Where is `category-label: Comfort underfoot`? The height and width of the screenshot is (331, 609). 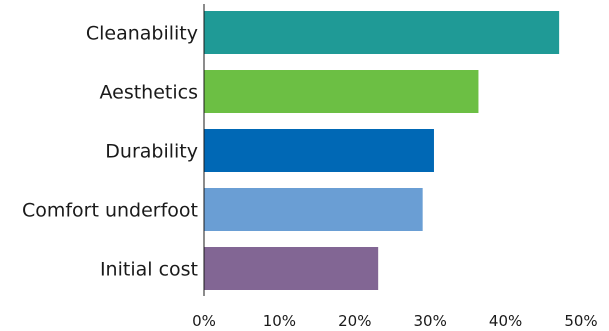
category-label: Comfort underfoot is located at coordinates (110, 211).